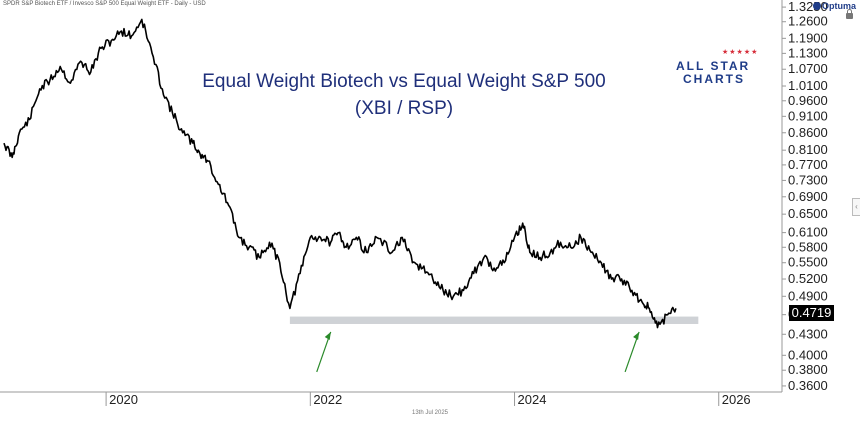  What do you see at coordinates (327, 399) in the screenshot?
I see `x-tick-label: 2022` at bounding box center [327, 399].